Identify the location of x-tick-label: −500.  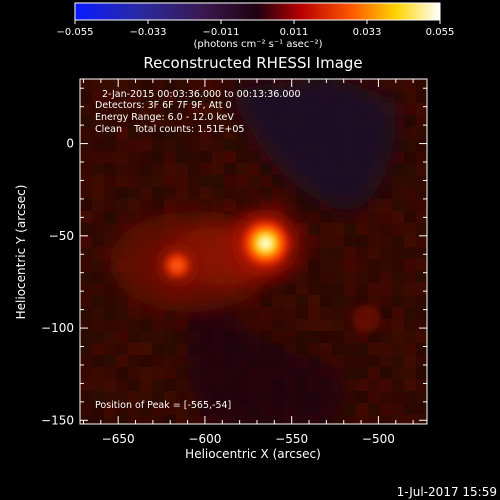
(378, 439).